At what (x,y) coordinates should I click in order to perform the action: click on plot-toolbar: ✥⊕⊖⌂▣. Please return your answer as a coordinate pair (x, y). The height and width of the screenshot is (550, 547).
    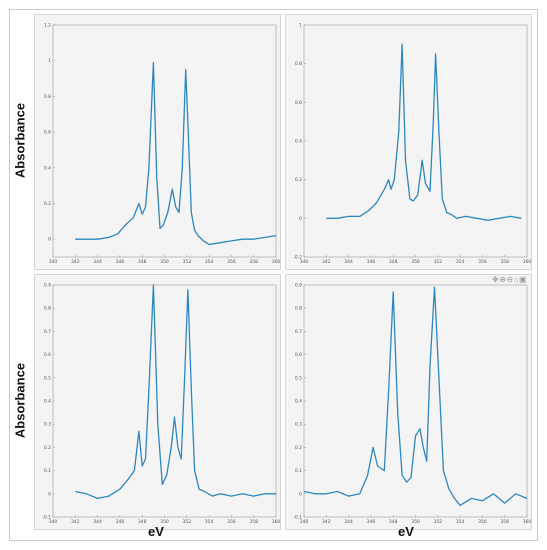
    Looking at the image, I should click on (509, 279).